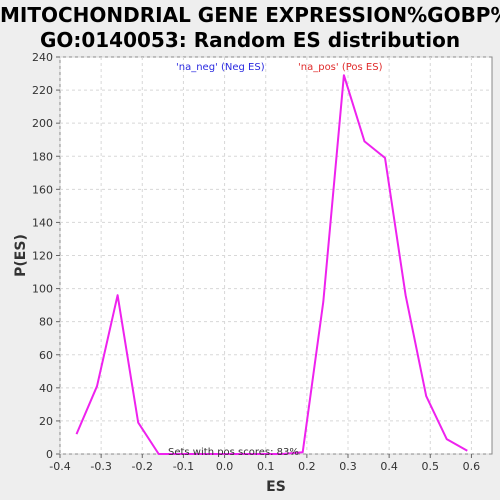 This screenshot has width=500, height=500. What do you see at coordinates (46, 322) in the screenshot?
I see `y-tick-label: 80` at bounding box center [46, 322].